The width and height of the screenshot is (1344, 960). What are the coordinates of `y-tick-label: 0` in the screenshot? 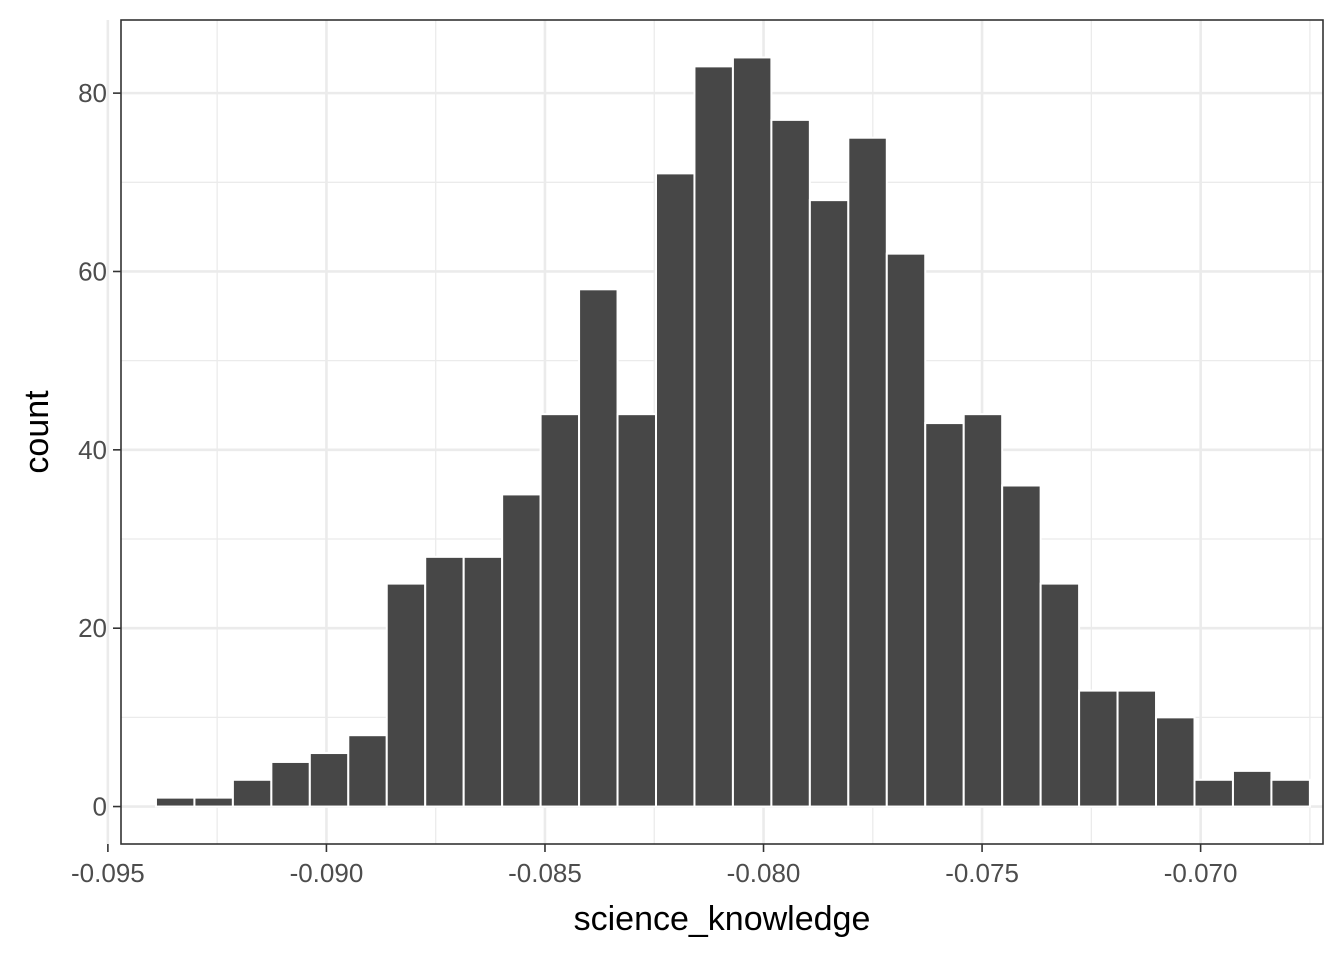 It's located at (100, 807).